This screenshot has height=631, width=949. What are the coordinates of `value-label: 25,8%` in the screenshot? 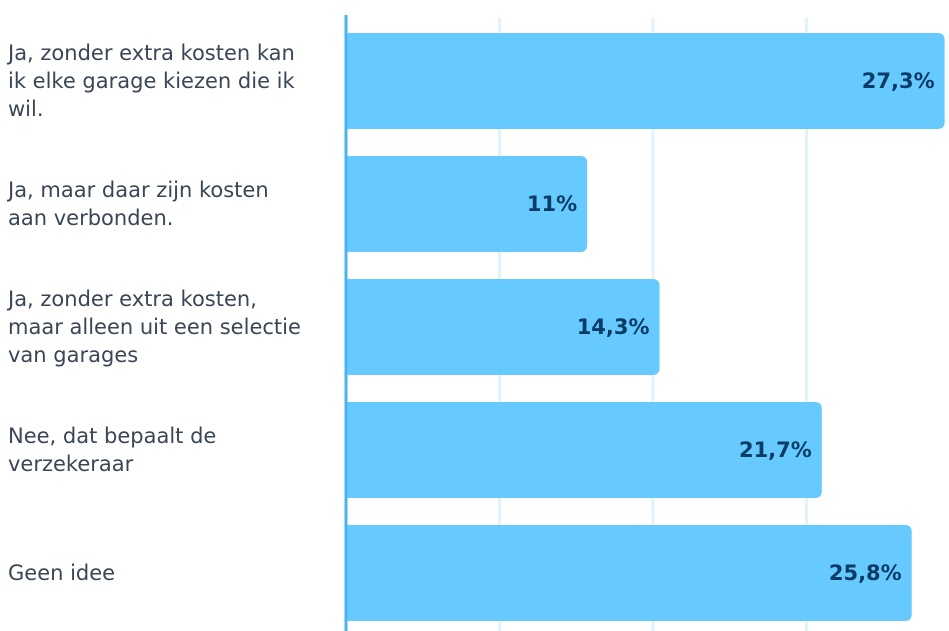 It's located at (865, 573).